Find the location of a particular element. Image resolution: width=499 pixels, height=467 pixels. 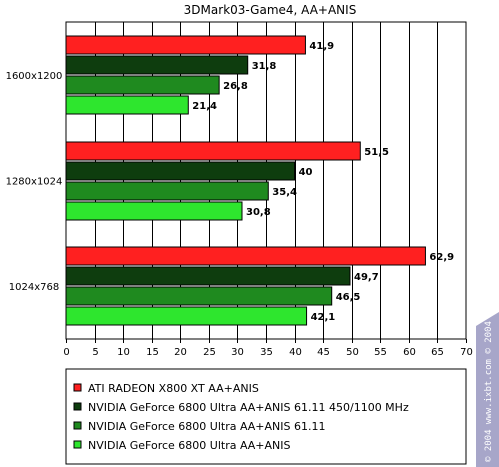

category-label: 1280x1024 is located at coordinates (34, 182).